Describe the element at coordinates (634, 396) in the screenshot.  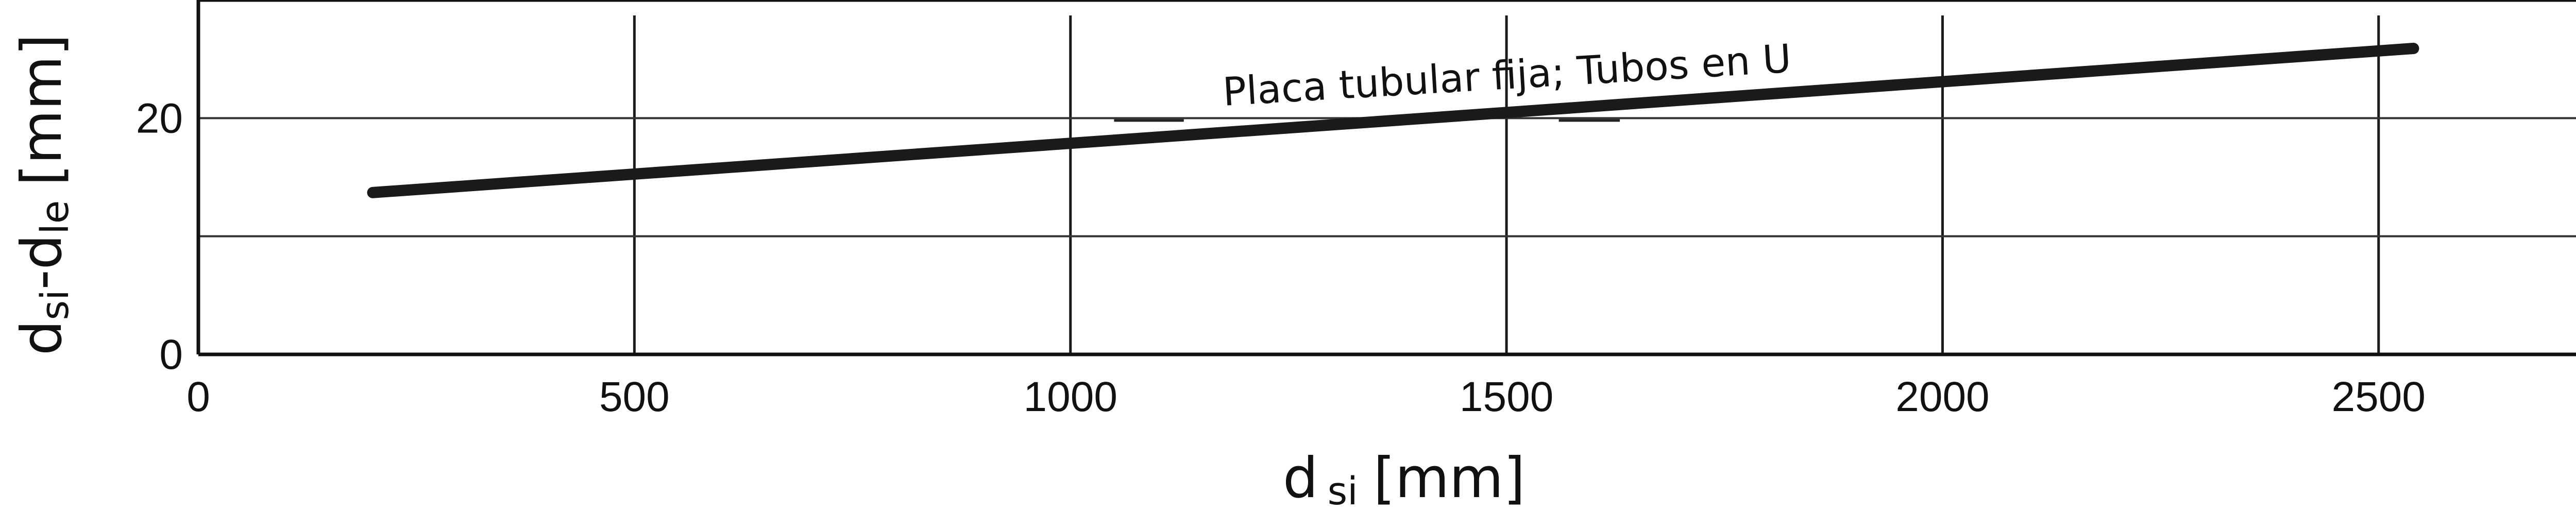
I see `x-tick-label-500: 500` at that location.